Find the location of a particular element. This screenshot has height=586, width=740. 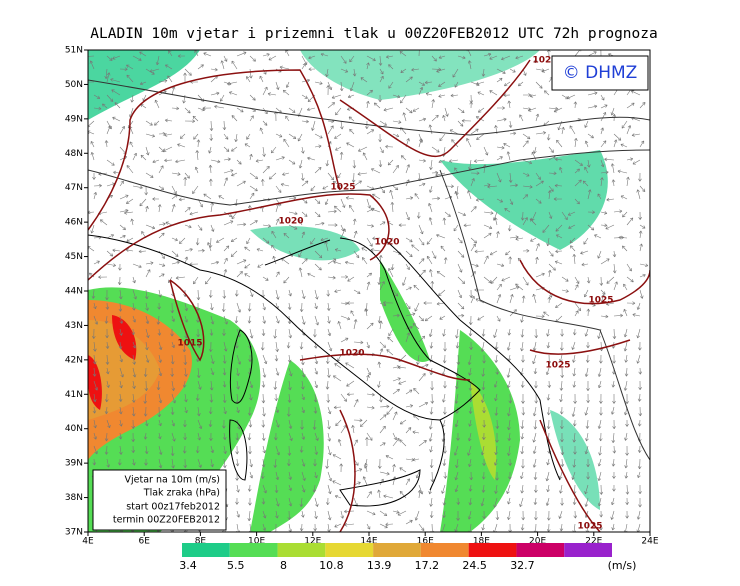

legend-swatch is located at coordinates (349, 550).